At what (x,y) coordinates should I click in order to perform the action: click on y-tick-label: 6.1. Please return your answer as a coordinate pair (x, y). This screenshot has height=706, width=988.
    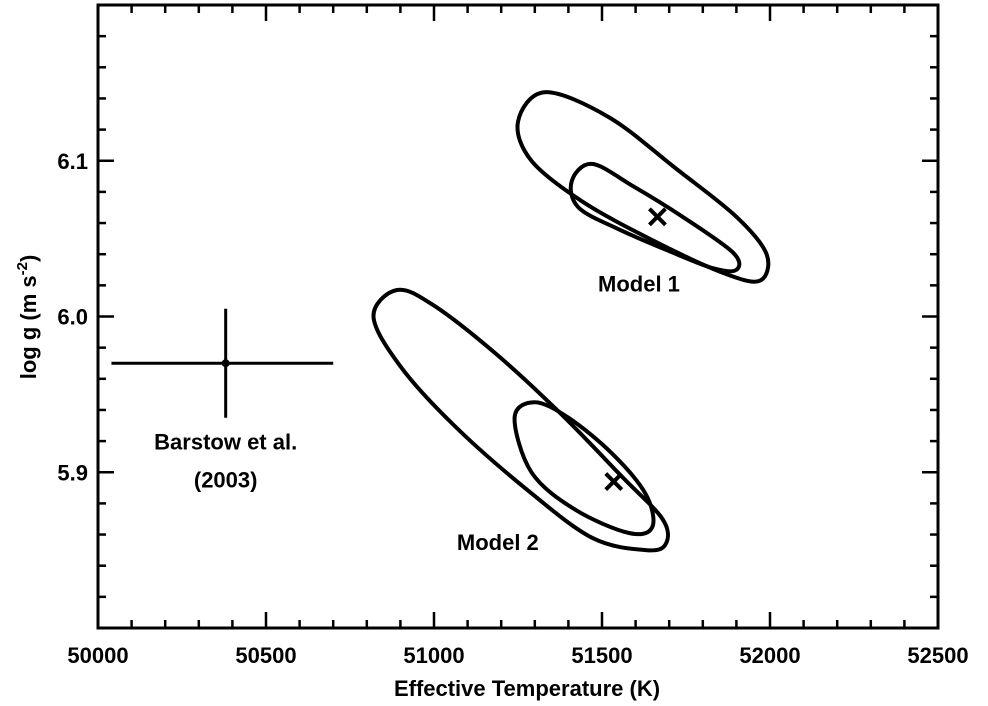
    Looking at the image, I should click on (72, 161).